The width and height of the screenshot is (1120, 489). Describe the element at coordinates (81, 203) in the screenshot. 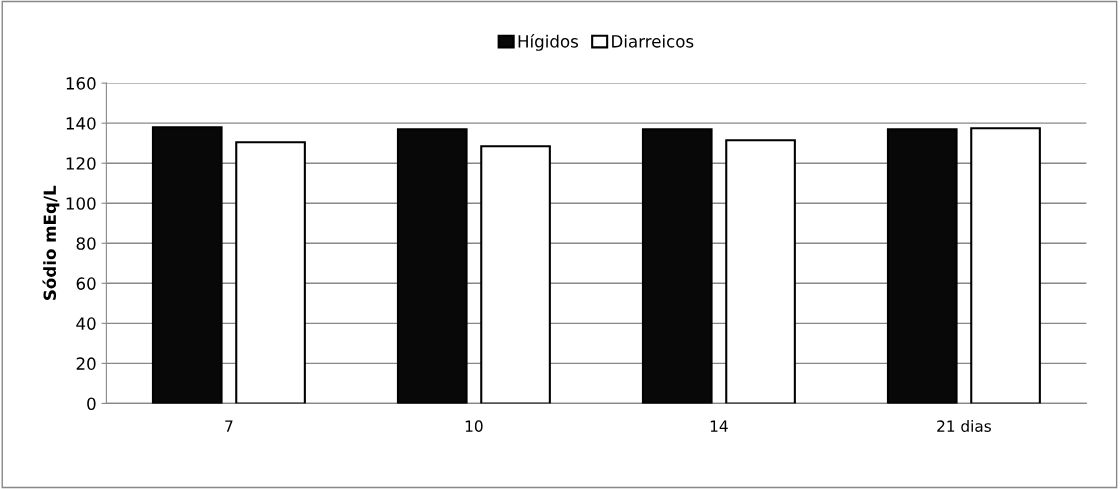

I see `y-tick-label: 100` at that location.